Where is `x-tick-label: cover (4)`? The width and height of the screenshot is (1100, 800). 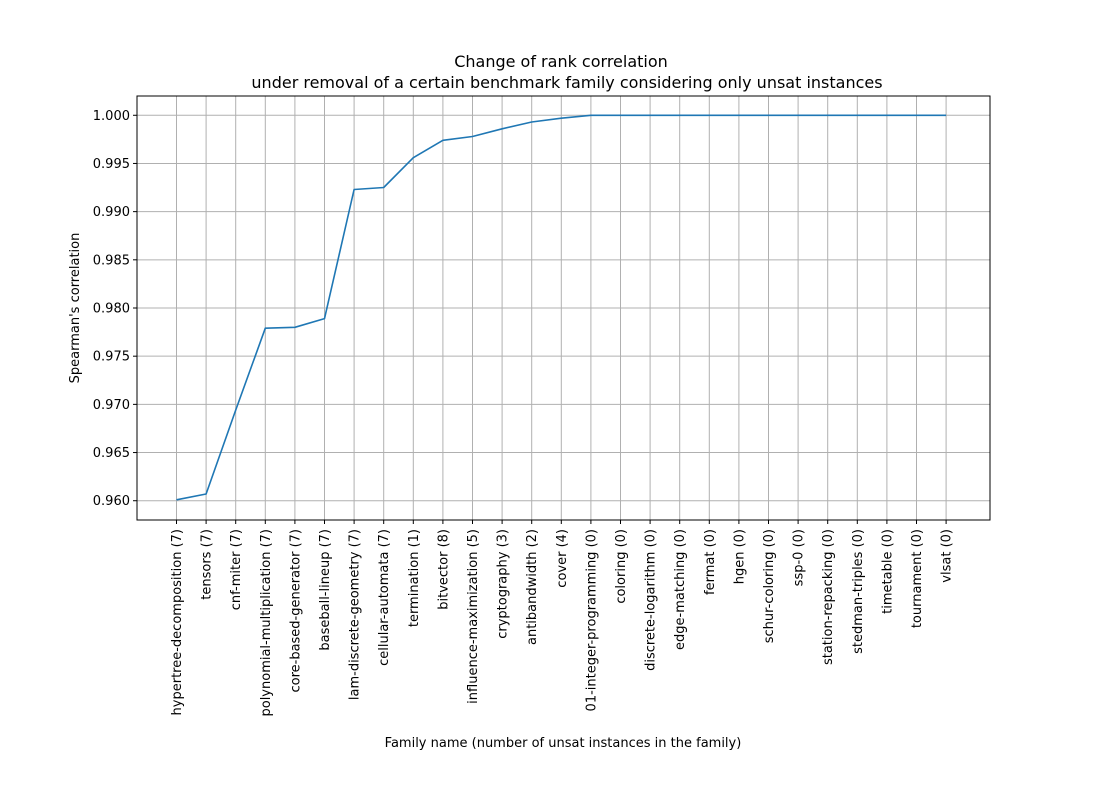
x-tick-label: cover (4) is located at coordinates (562, 558).